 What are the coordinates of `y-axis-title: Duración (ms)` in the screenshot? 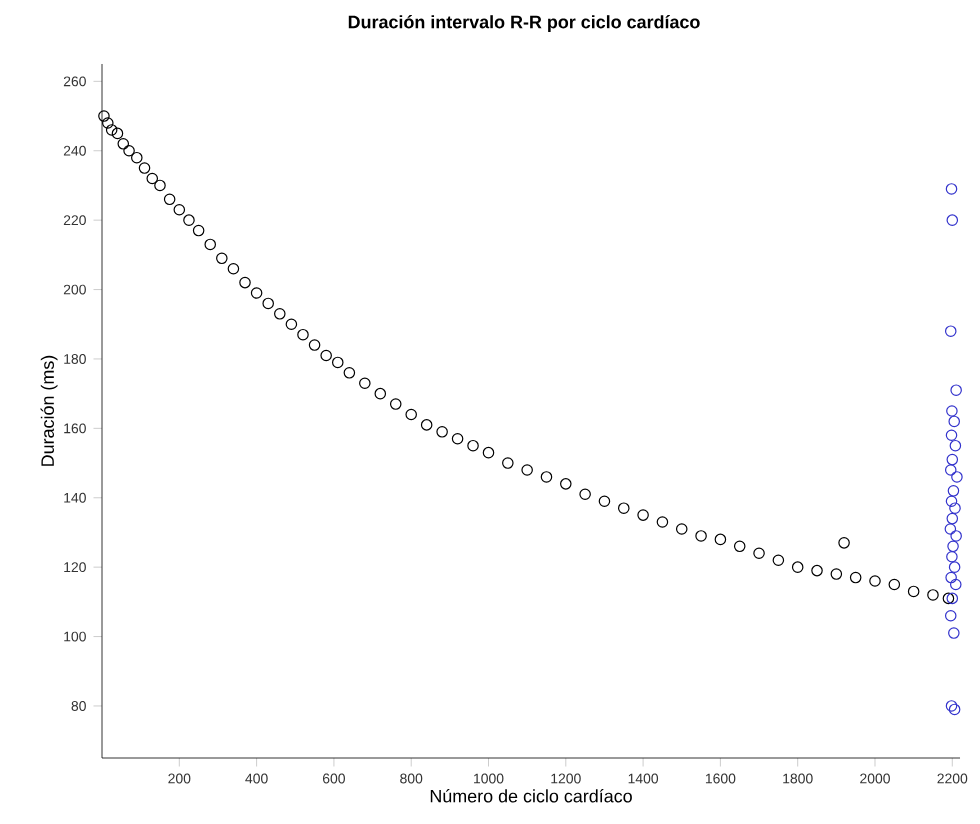 It's located at (49, 410).